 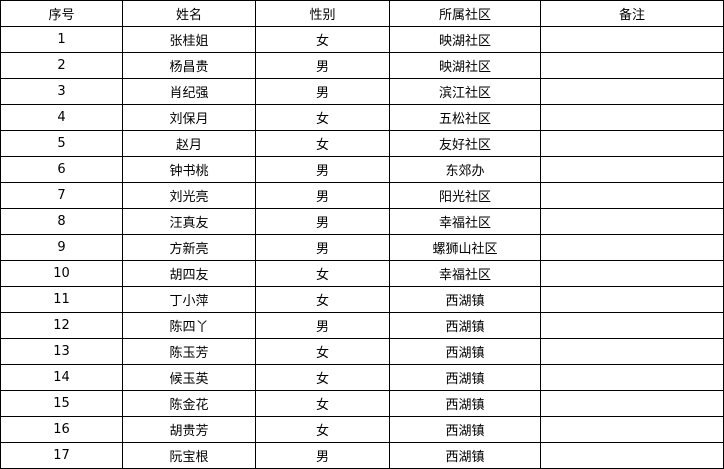 I want to click on cell-col-index: 2, so click(x=61, y=65).